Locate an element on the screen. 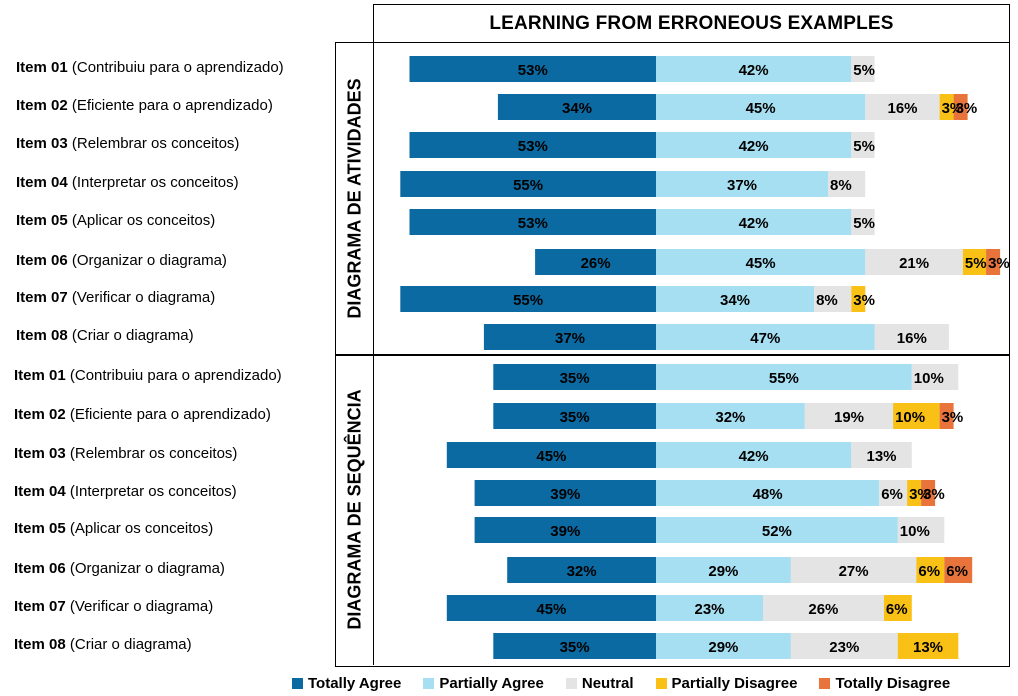  legend-item-partially-agree: Partially Agree is located at coordinates (483, 683).